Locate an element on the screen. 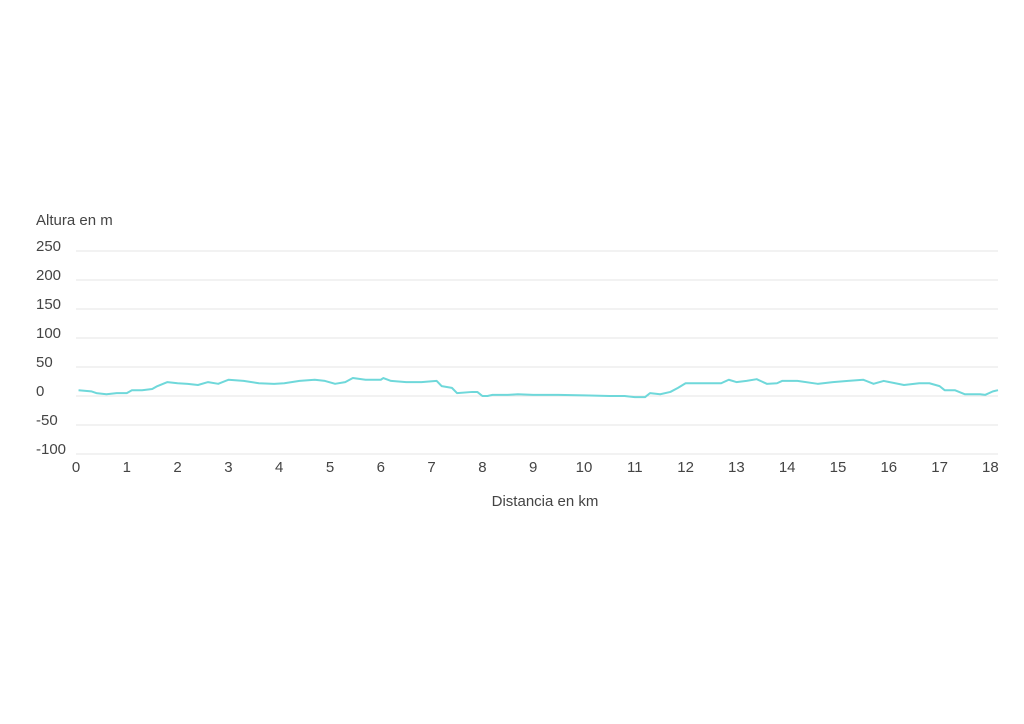  x-tick-label: 7 is located at coordinates (431, 467).